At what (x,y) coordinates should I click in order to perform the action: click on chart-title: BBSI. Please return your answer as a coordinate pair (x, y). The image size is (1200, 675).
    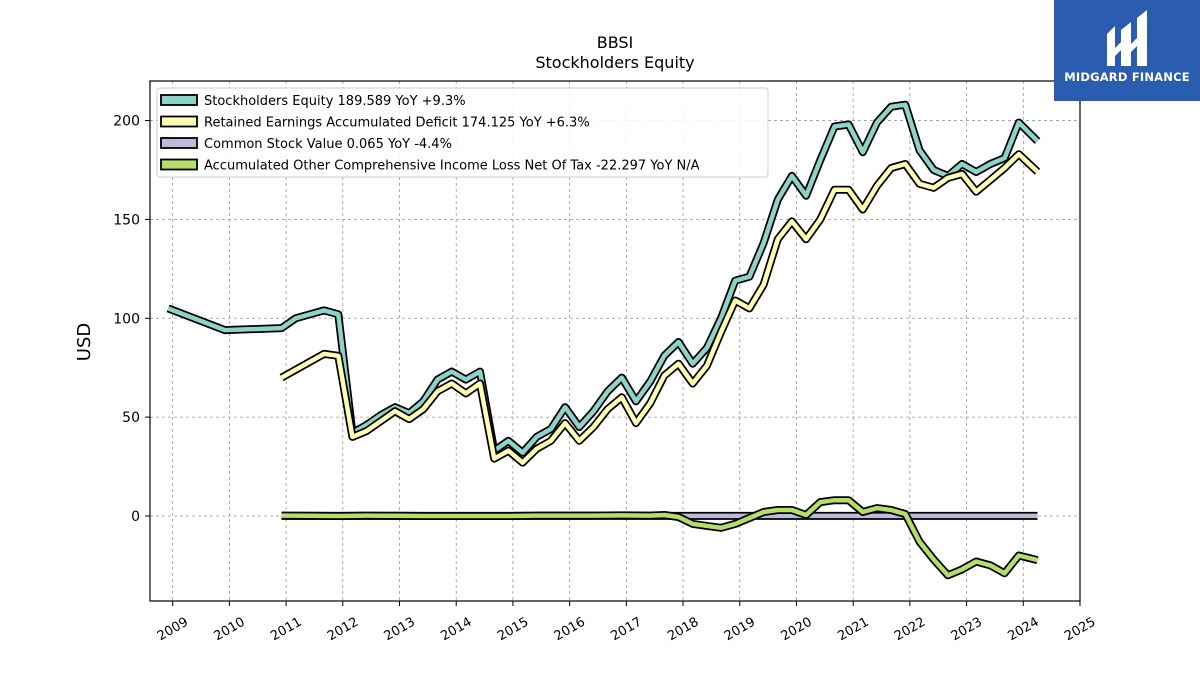
    Looking at the image, I should click on (615, 42).